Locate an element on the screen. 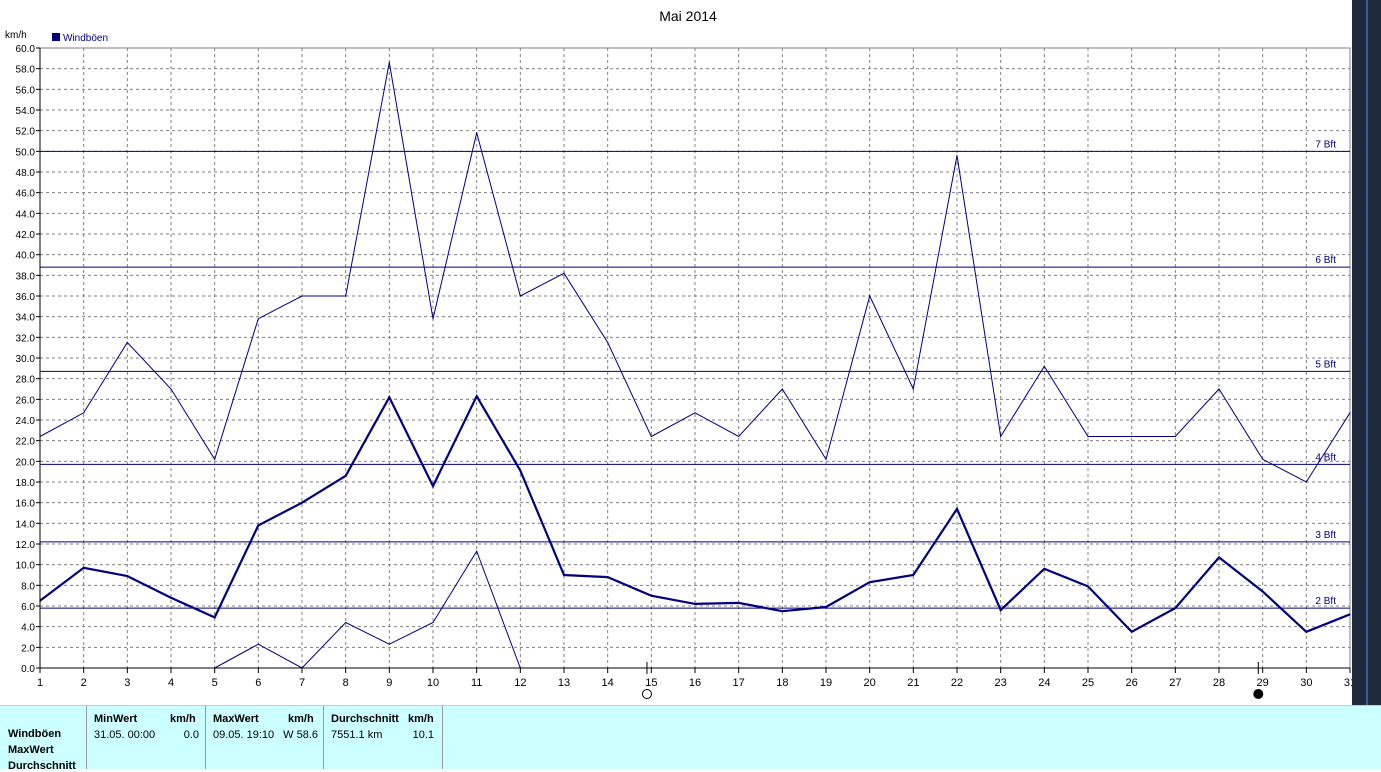 This screenshot has width=1381, height=772. stats-max-unit: km/h is located at coordinates (301, 719).